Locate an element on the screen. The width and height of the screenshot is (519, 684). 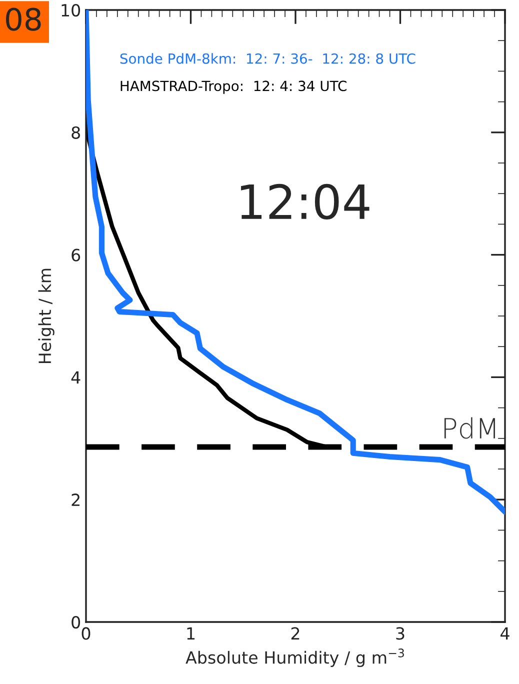
ref-line-label: PdM is located at coordinates (469, 428).